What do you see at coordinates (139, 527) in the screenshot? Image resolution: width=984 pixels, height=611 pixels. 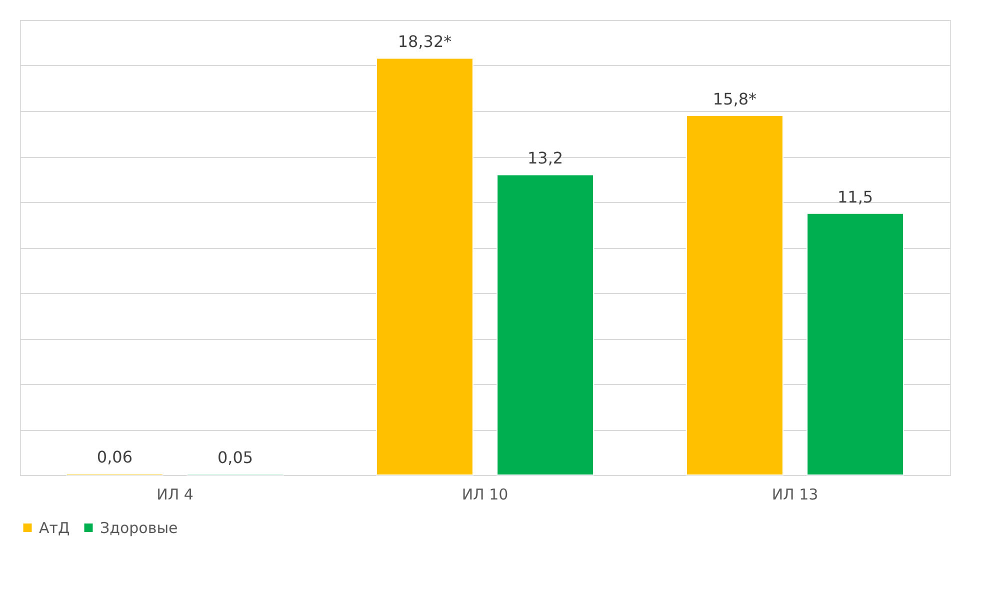 I see `legend-label: Здоровые` at bounding box center [139, 527].